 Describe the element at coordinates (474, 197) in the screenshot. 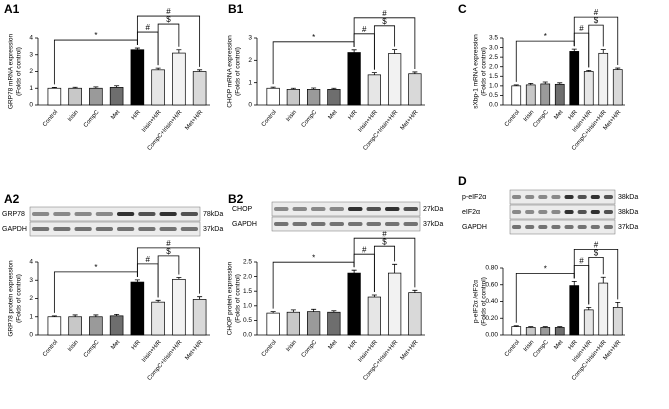

I see `blot-protein: p-eIF2α` at that location.